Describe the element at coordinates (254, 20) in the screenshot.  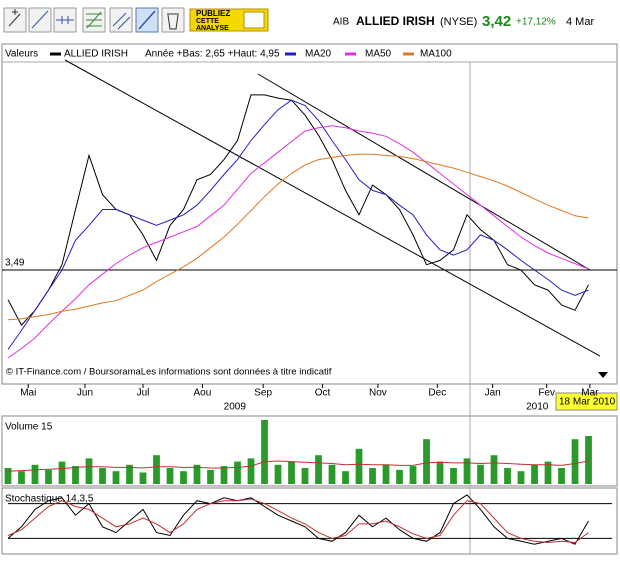
I see `button-icon` at that location.